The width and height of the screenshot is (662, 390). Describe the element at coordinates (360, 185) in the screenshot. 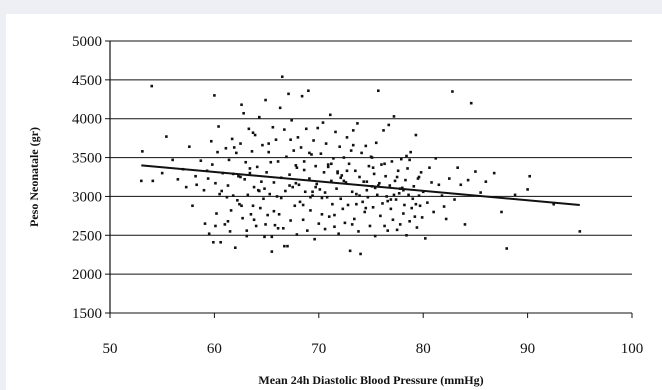

I see `trendline` at that location.